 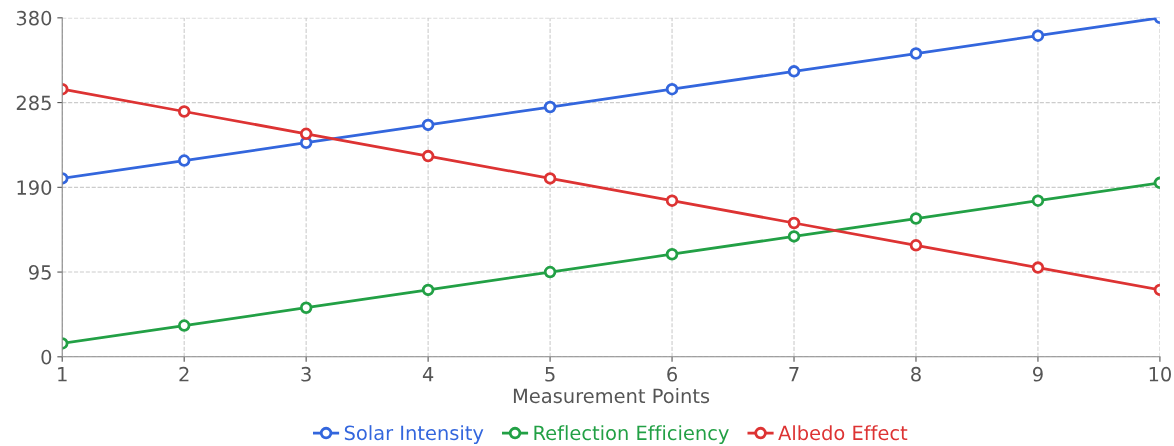 I want to click on x-tick-label: 6, so click(x=672, y=374).